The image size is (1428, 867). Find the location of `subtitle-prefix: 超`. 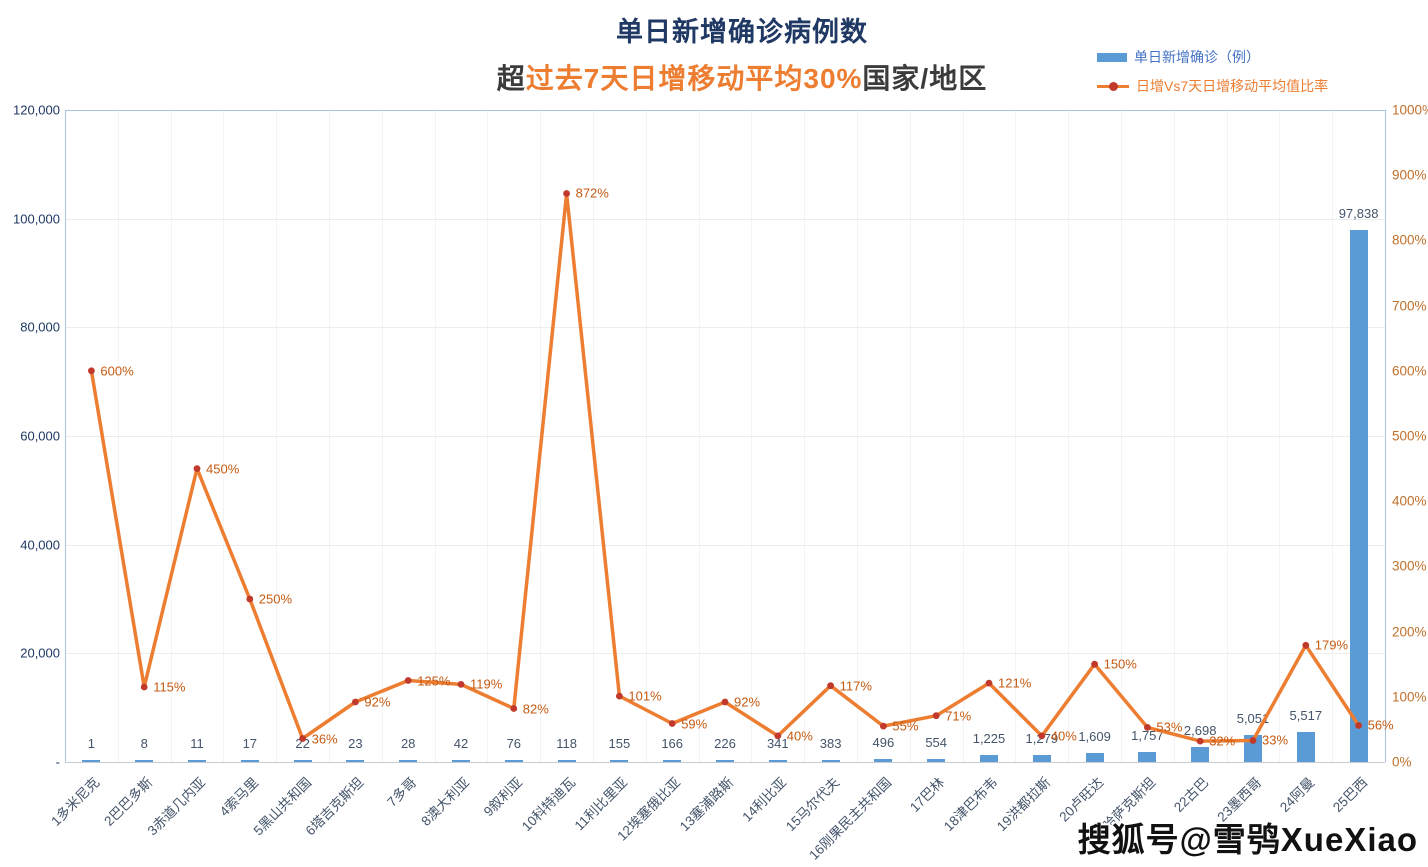

subtitle-prefix: 超 is located at coordinates (511, 78).